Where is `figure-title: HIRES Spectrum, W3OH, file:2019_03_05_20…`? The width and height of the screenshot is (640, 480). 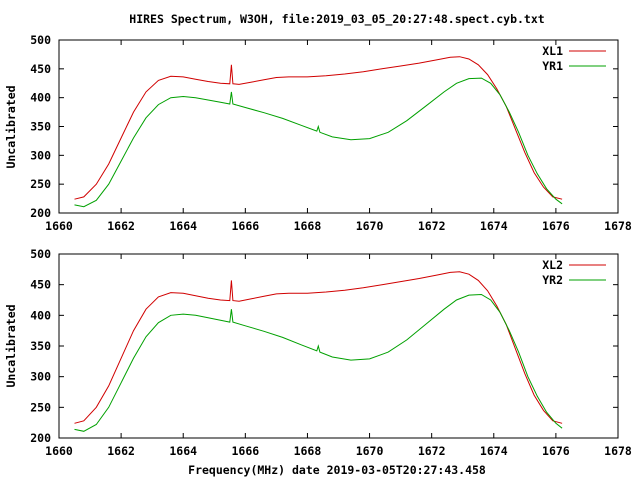 figure-title: HIRES Spectrum, W3OH, file:2019_03_05_20… is located at coordinates (336, 19).